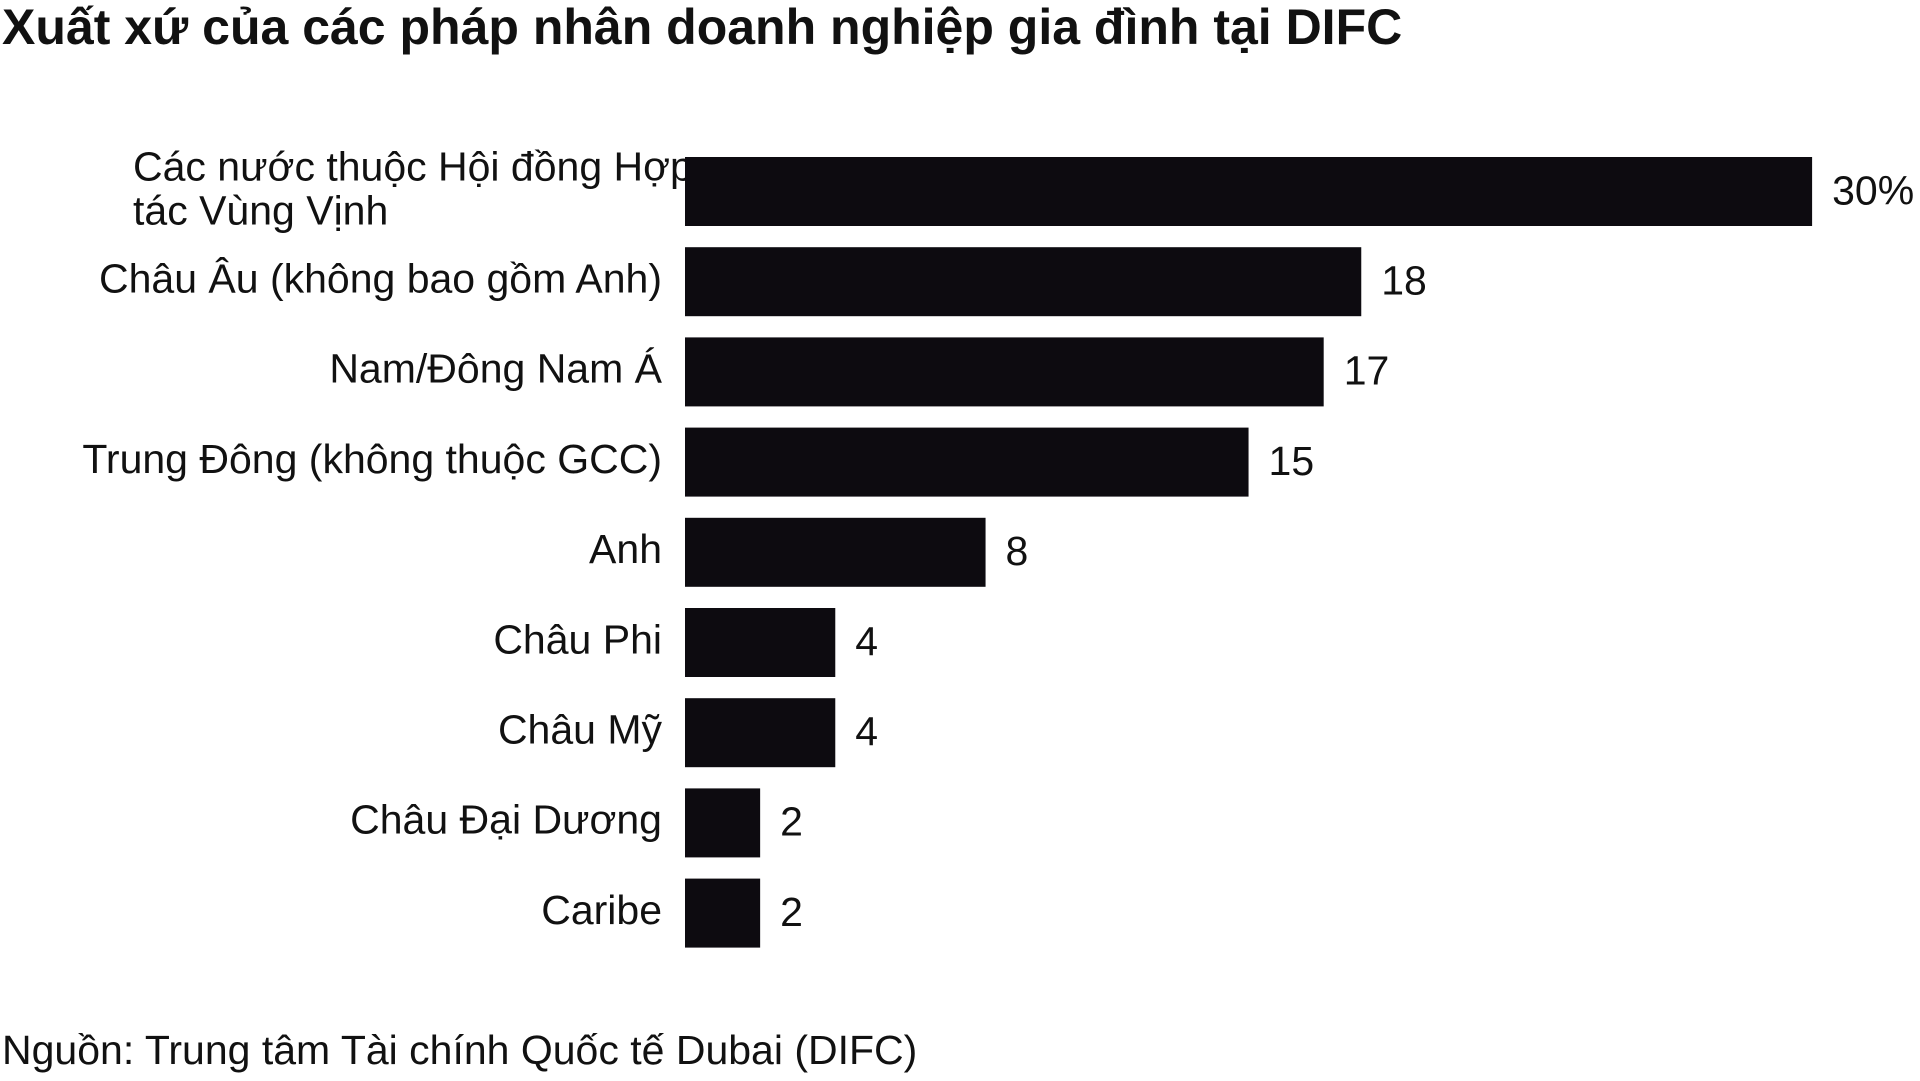 Image resolution: width=1920 pixels, height=1081 pixels. I want to click on category-label: Anh, so click(625, 549).